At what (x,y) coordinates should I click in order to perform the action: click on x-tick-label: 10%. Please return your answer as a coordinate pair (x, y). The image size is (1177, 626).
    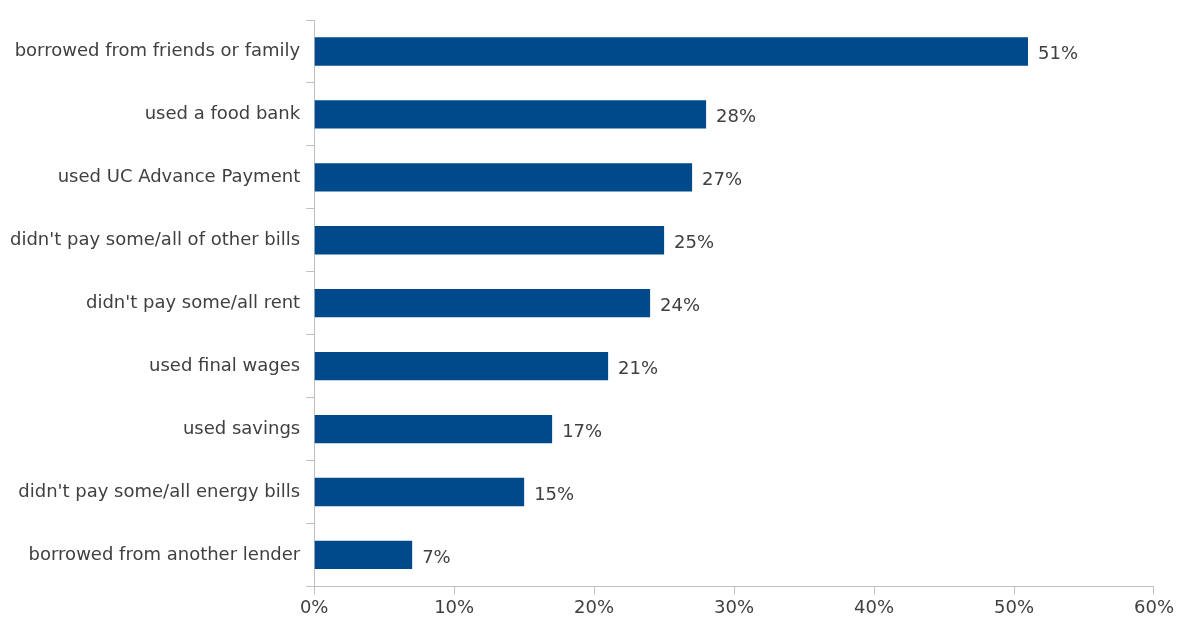
    Looking at the image, I should click on (454, 606).